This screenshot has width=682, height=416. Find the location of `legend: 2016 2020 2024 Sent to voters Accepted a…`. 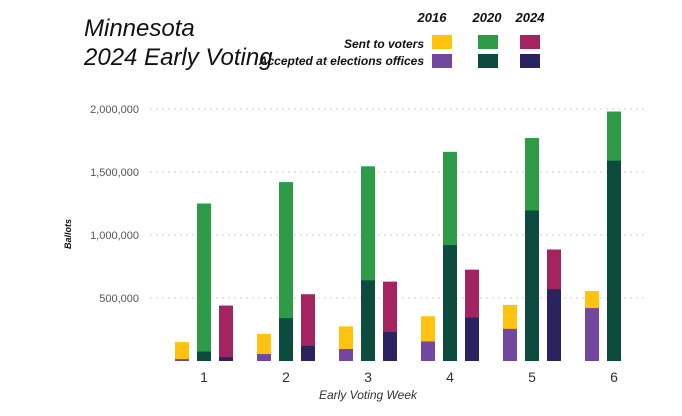

legend: 2016 2020 2024 Sent to voters Accepted a… is located at coordinates (405, 42).